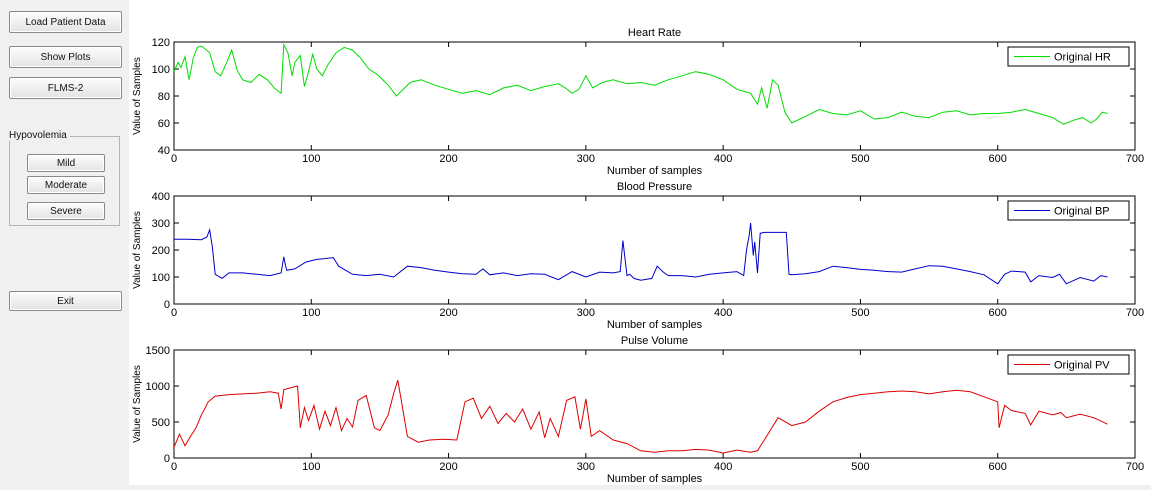 Image resolution: width=1151 pixels, height=490 pixels. What do you see at coordinates (65, 88) in the screenshot?
I see `flms-2-button: FLMS-2` at bounding box center [65, 88].